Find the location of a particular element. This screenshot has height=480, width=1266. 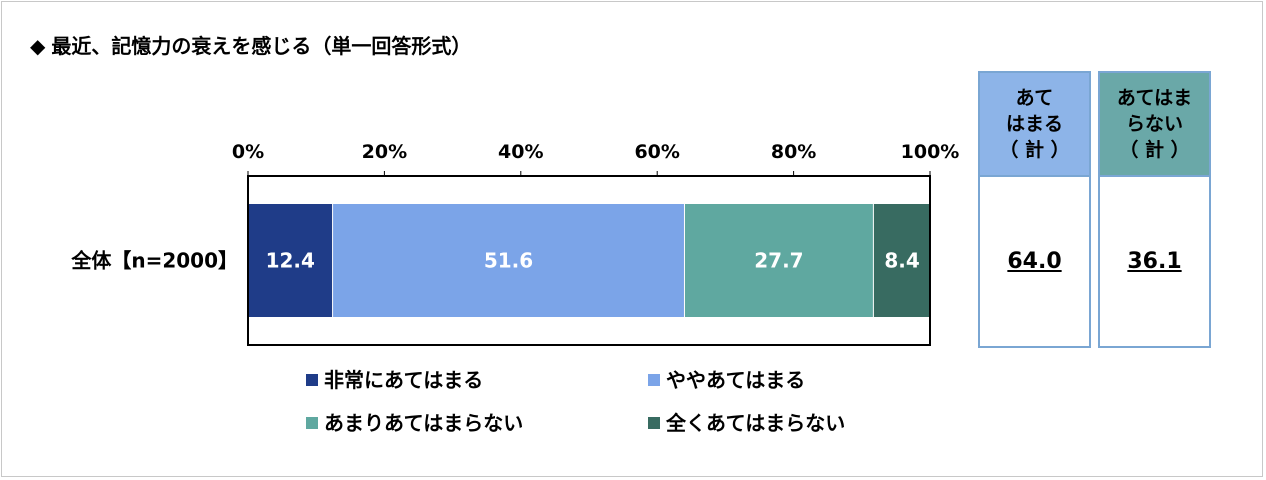

chart-title: ◆ 最近、記憶力の衰えを感じる（単一回答形式） is located at coordinates (250, 44).